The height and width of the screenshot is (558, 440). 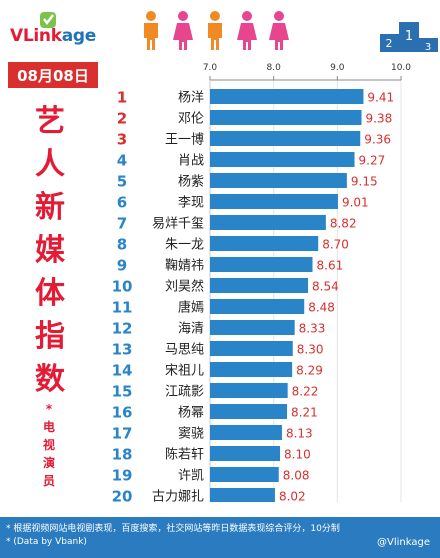 I want to click on category-label: 易烊千玺, so click(x=178, y=224).